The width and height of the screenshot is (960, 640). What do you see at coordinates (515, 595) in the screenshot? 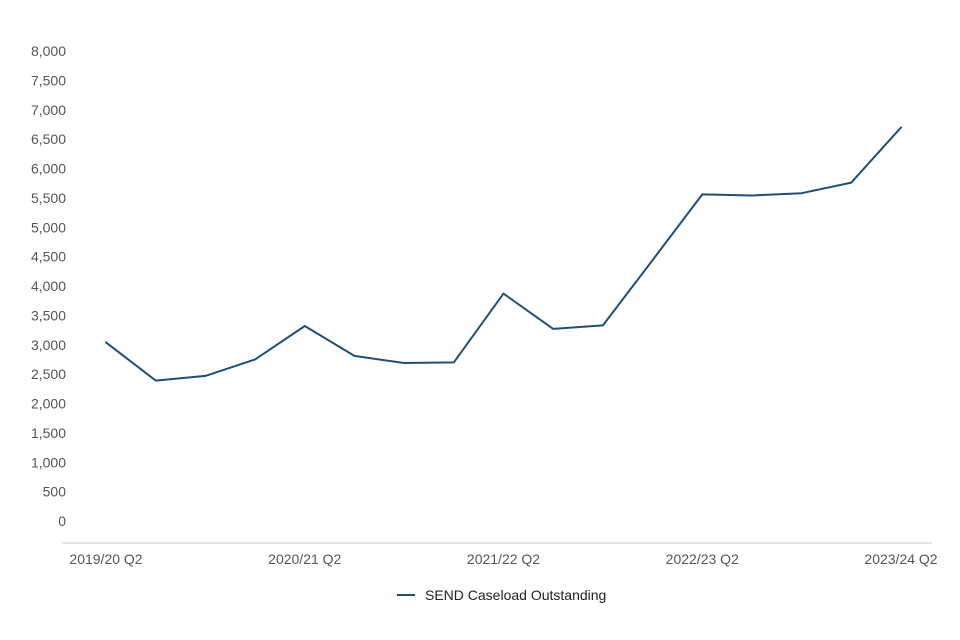
I see `legend-label: SEND Caseload Outstanding` at bounding box center [515, 595].